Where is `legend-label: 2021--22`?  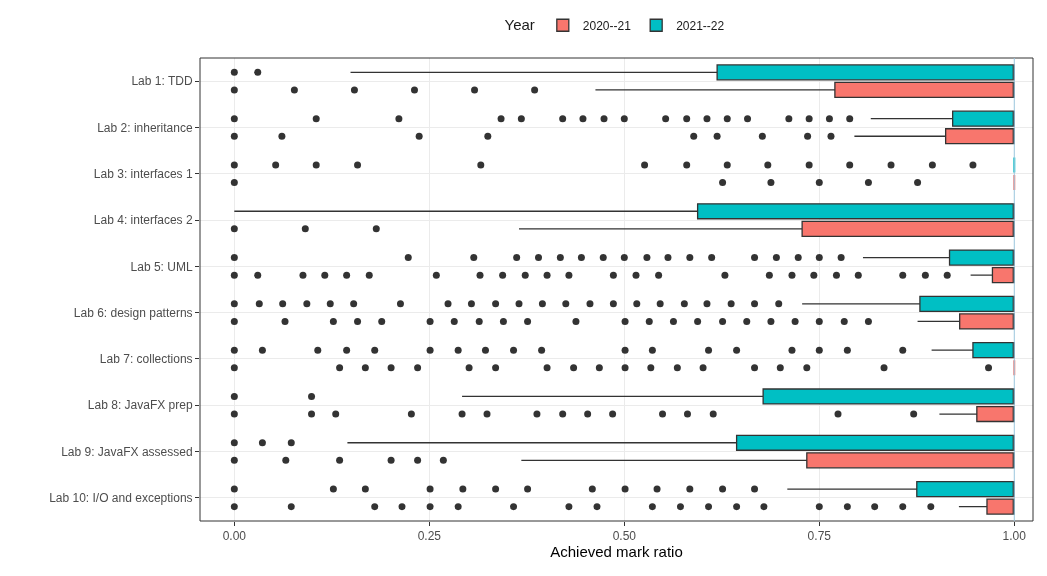 legend-label: 2021--22 is located at coordinates (700, 25).